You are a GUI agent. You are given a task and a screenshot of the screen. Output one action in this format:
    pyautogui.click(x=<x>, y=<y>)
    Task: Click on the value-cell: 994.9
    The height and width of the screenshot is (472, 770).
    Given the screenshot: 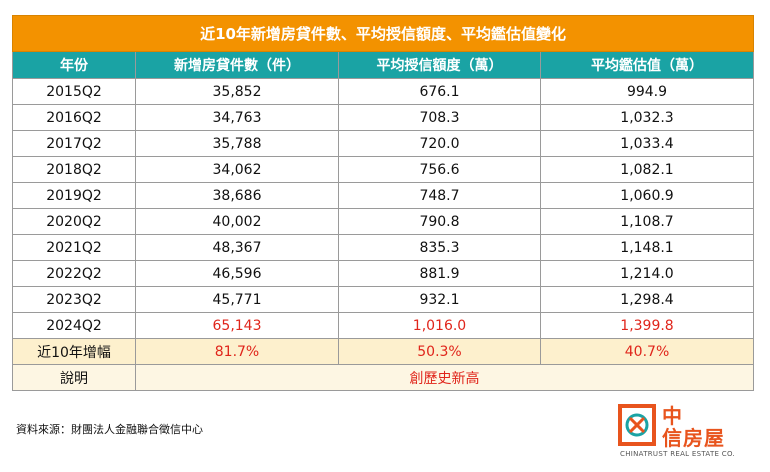 What is the action you would take?
    pyautogui.click(x=647, y=91)
    